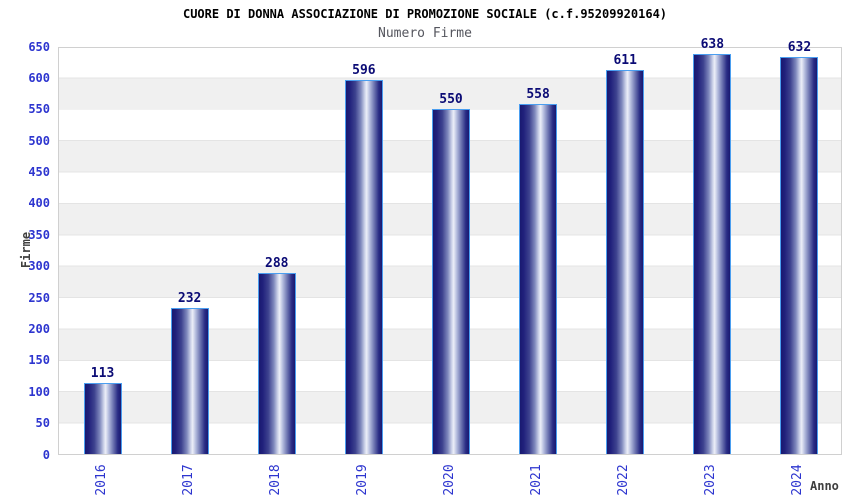  Describe the element at coordinates (538, 94) in the screenshot. I see `bar-value-label: 558` at that location.